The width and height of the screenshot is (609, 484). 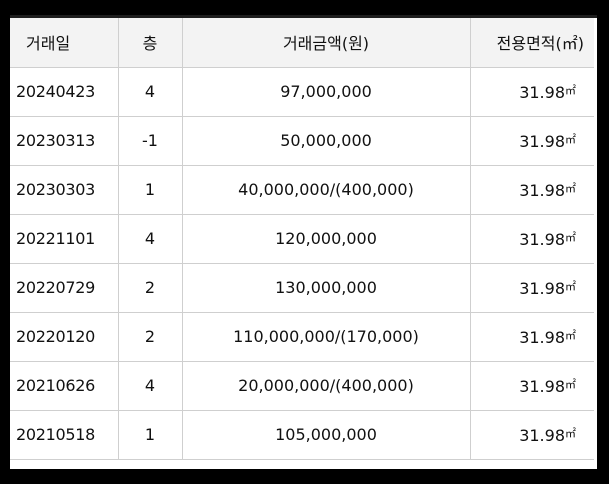 What do you see at coordinates (64, 434) in the screenshot?
I see `cell-date: 20210518` at bounding box center [64, 434].